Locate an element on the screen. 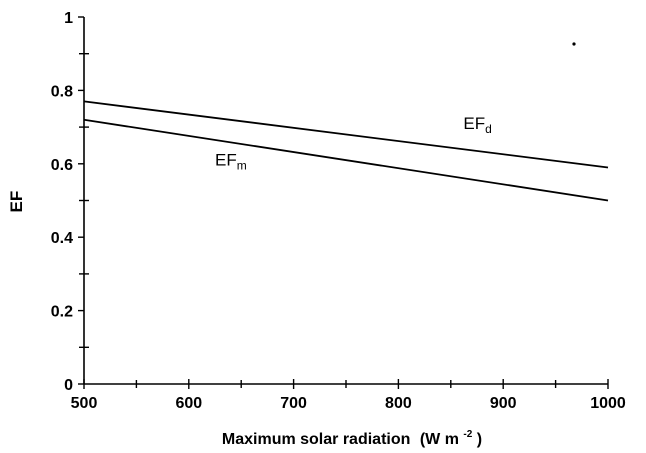  y-tick-label: 0.4 is located at coordinates (62, 238).